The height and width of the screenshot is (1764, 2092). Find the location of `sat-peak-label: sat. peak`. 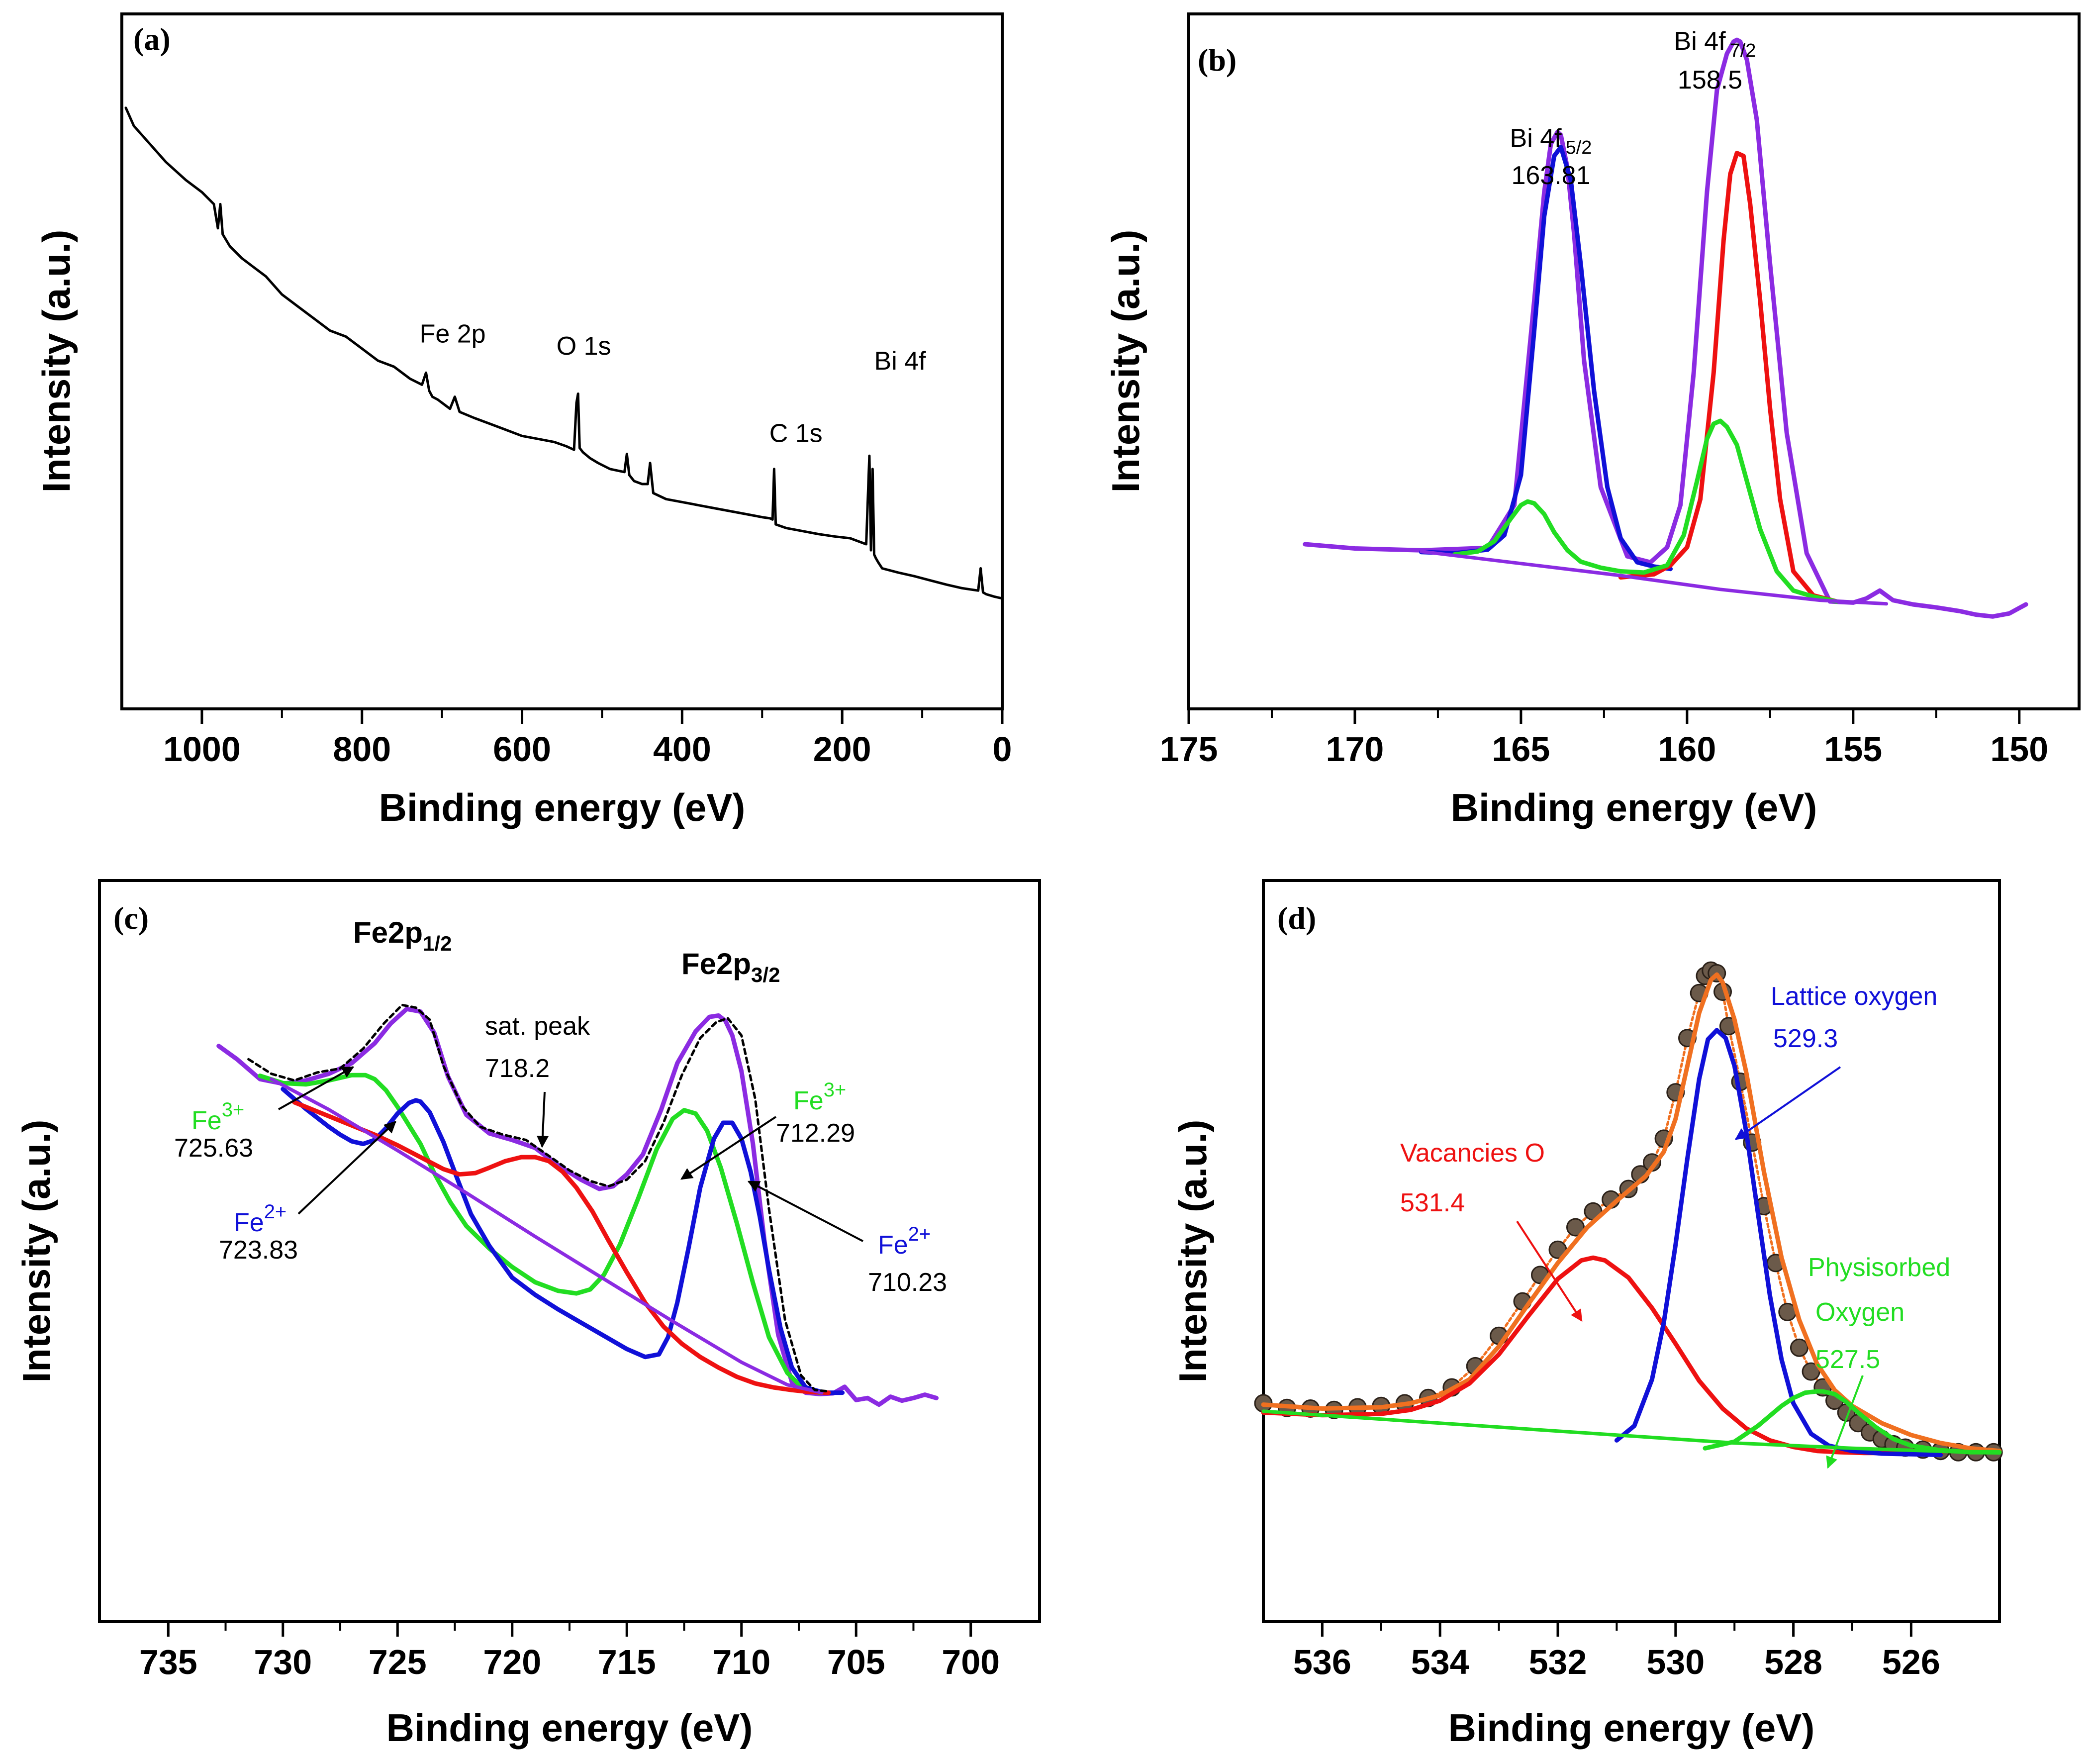

sat-peak-label: sat. peak is located at coordinates (537, 1026).